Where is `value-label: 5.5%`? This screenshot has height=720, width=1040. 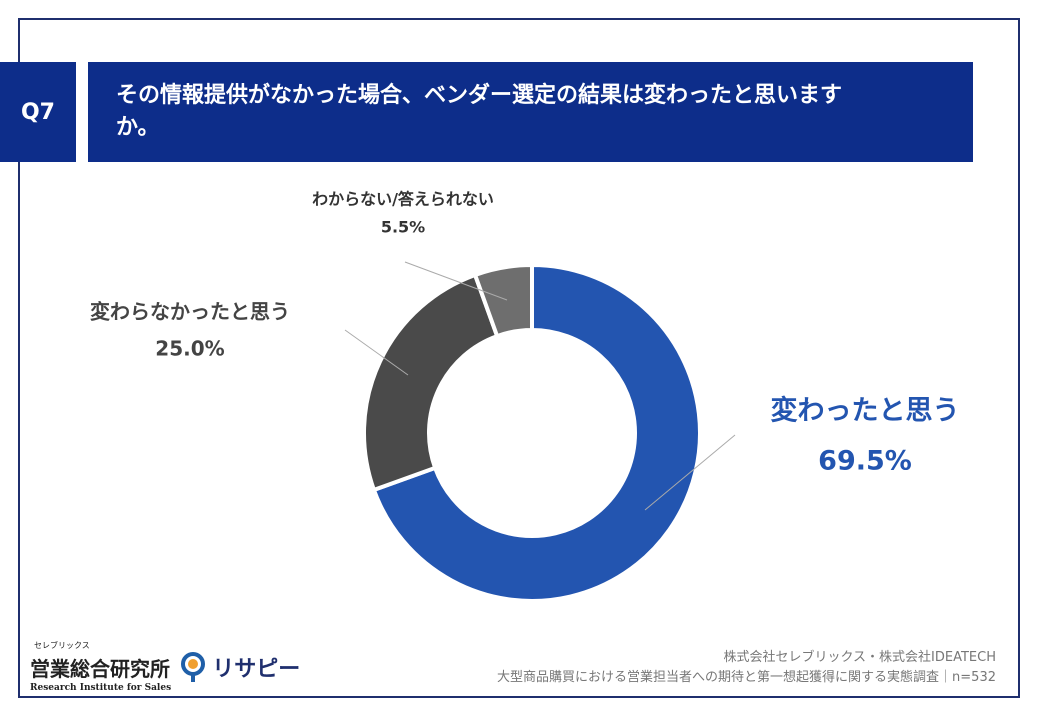 value-label: 5.5% is located at coordinates (403, 227).